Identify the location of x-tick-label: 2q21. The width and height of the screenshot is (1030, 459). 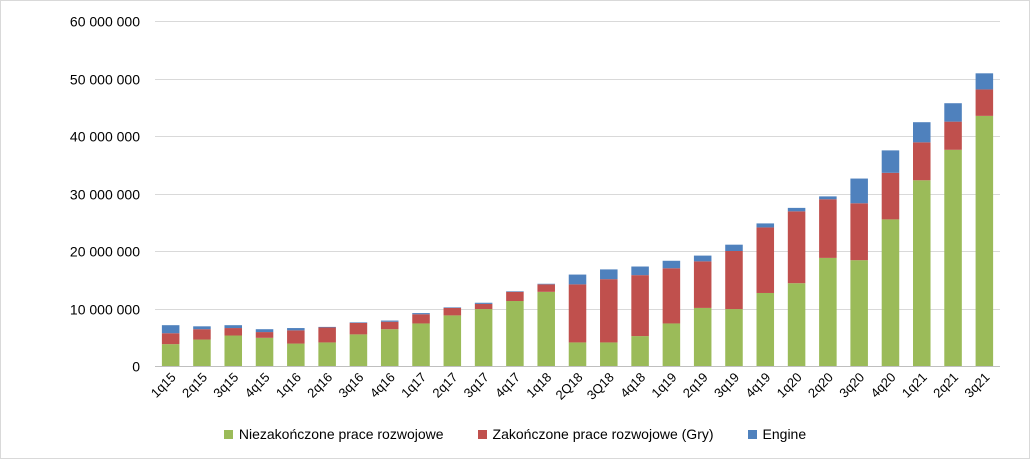
(945, 385).